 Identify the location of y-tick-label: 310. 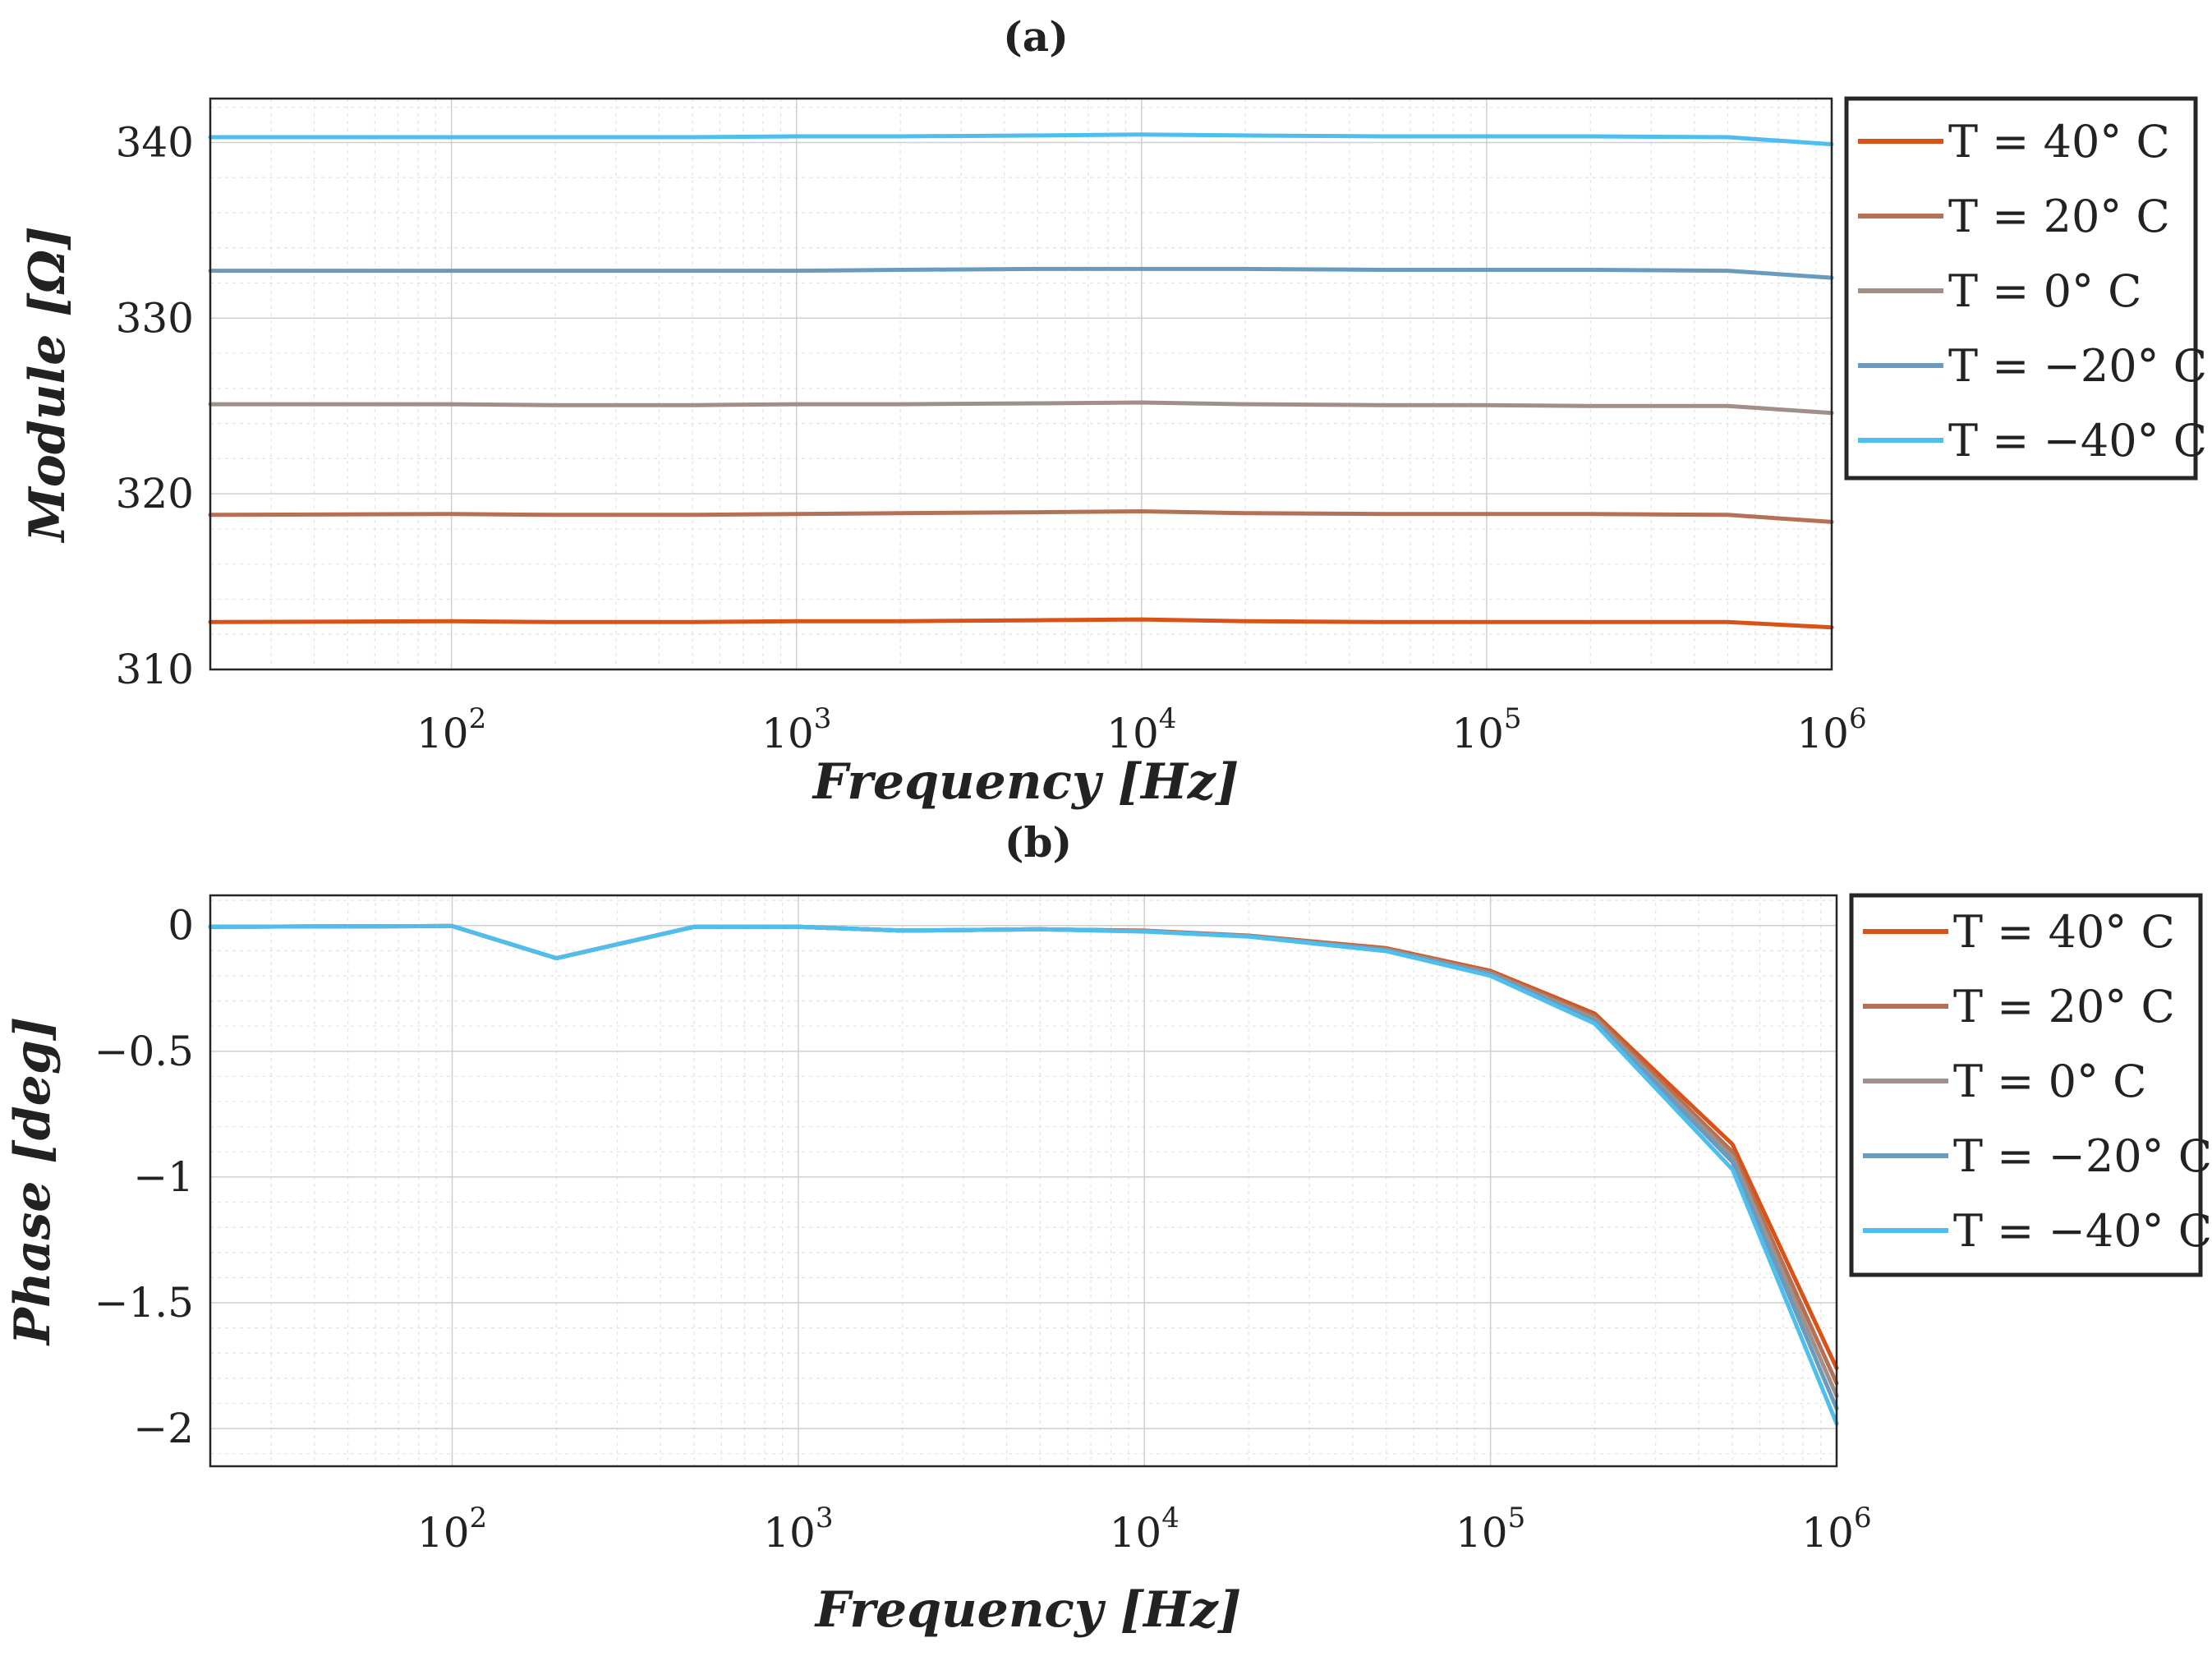
(155, 669).